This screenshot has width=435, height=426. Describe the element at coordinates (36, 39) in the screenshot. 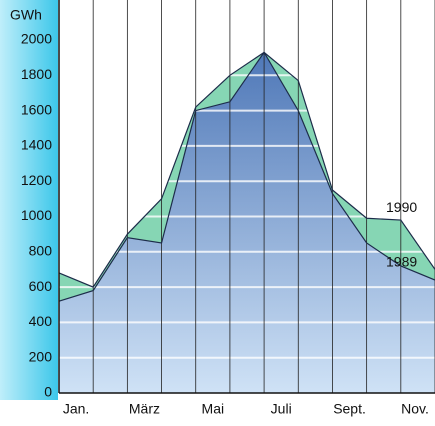

I see `y-tick-label: 2000` at that location.